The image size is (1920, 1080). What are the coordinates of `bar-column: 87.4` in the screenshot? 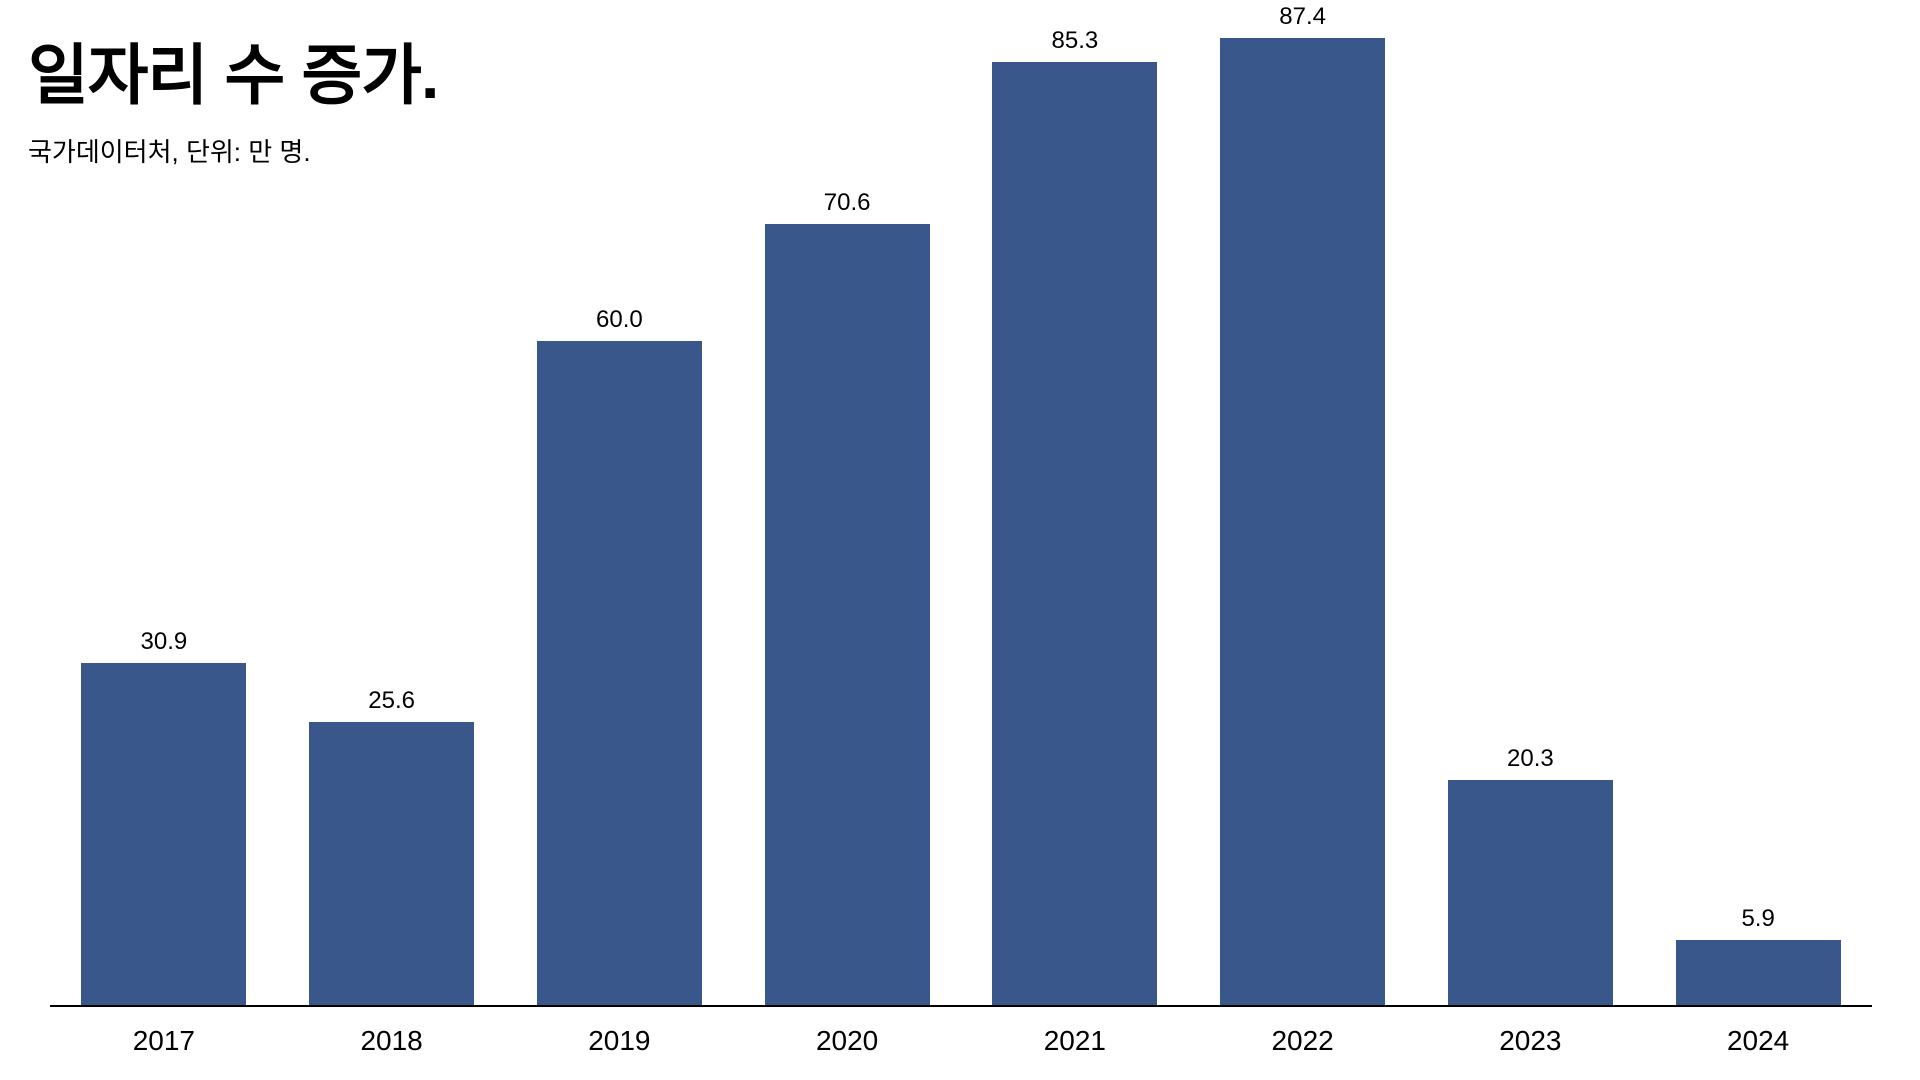 It's located at (1303, 502).